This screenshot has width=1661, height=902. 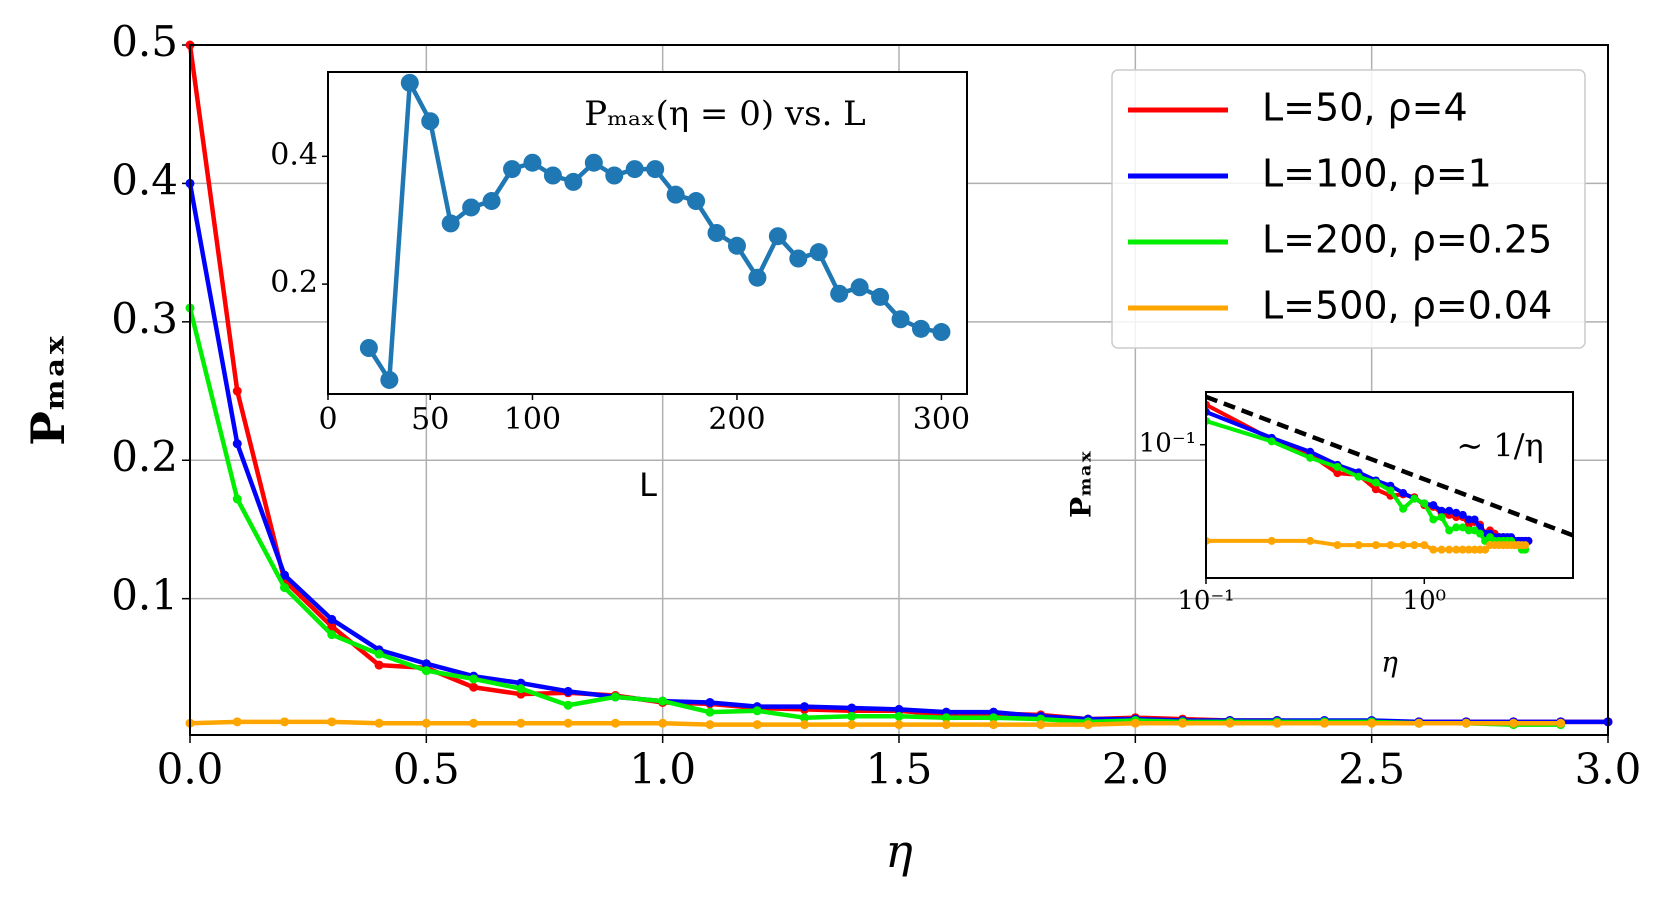 I want to click on plot-frame, so click(x=647, y=233).